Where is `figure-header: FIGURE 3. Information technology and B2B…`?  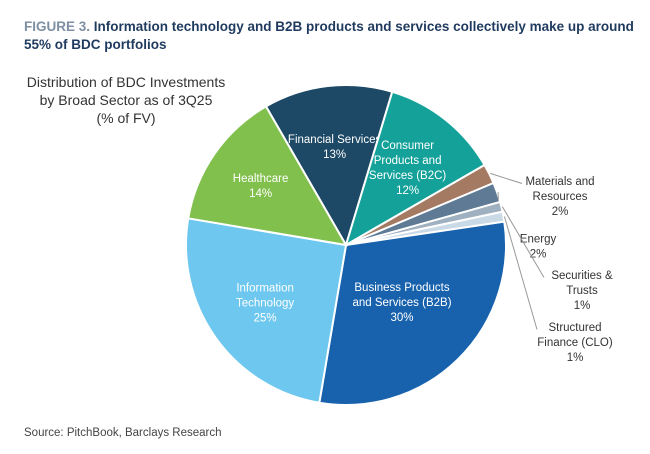
figure-header: FIGURE 3. Information technology and B2B… is located at coordinates (329, 36).